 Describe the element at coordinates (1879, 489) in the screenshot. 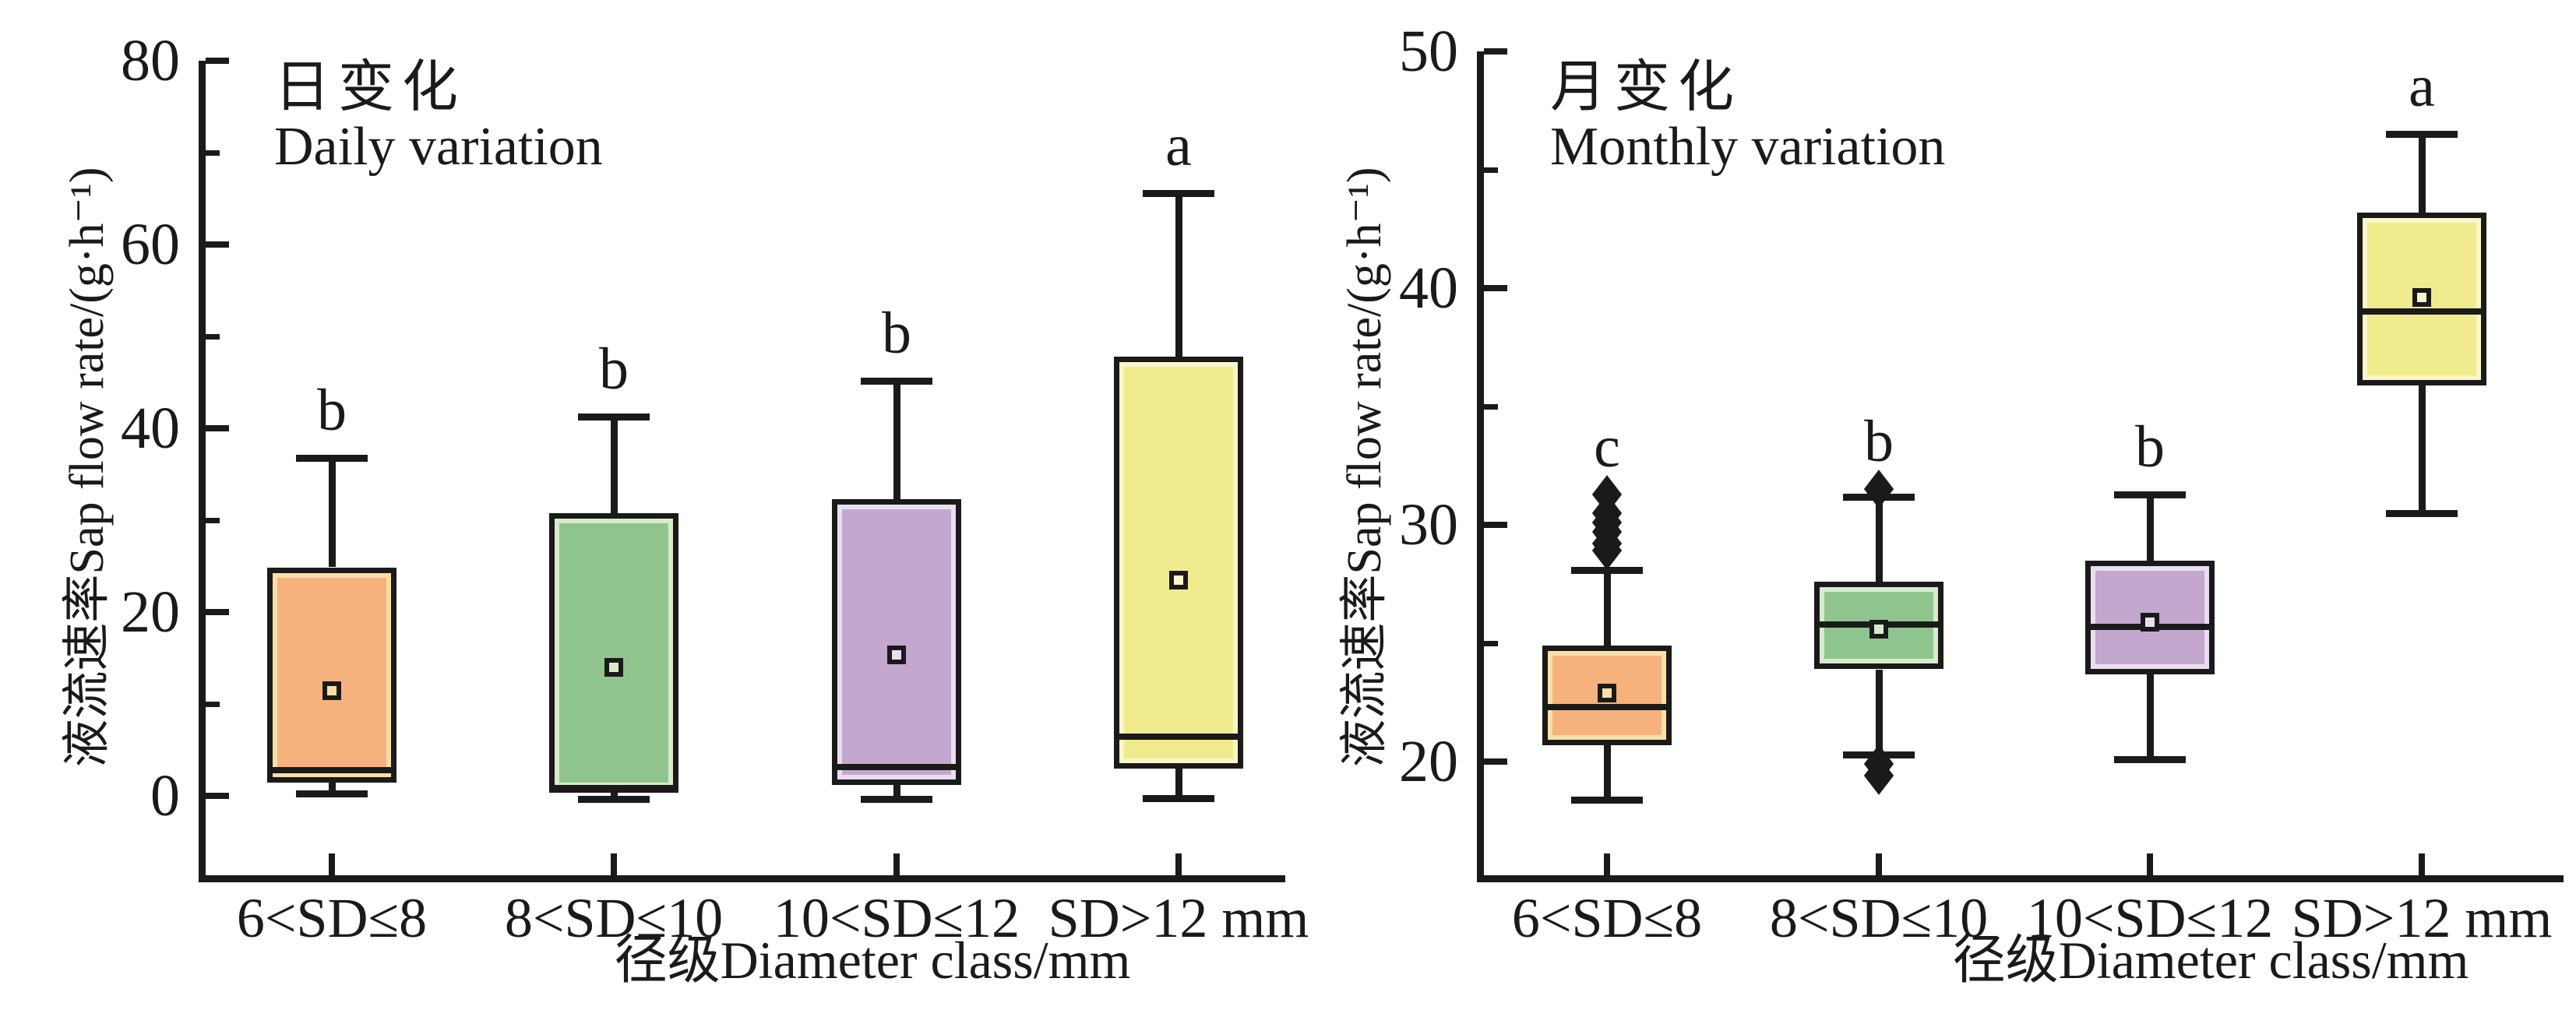

I see `outlier-diamond` at that location.